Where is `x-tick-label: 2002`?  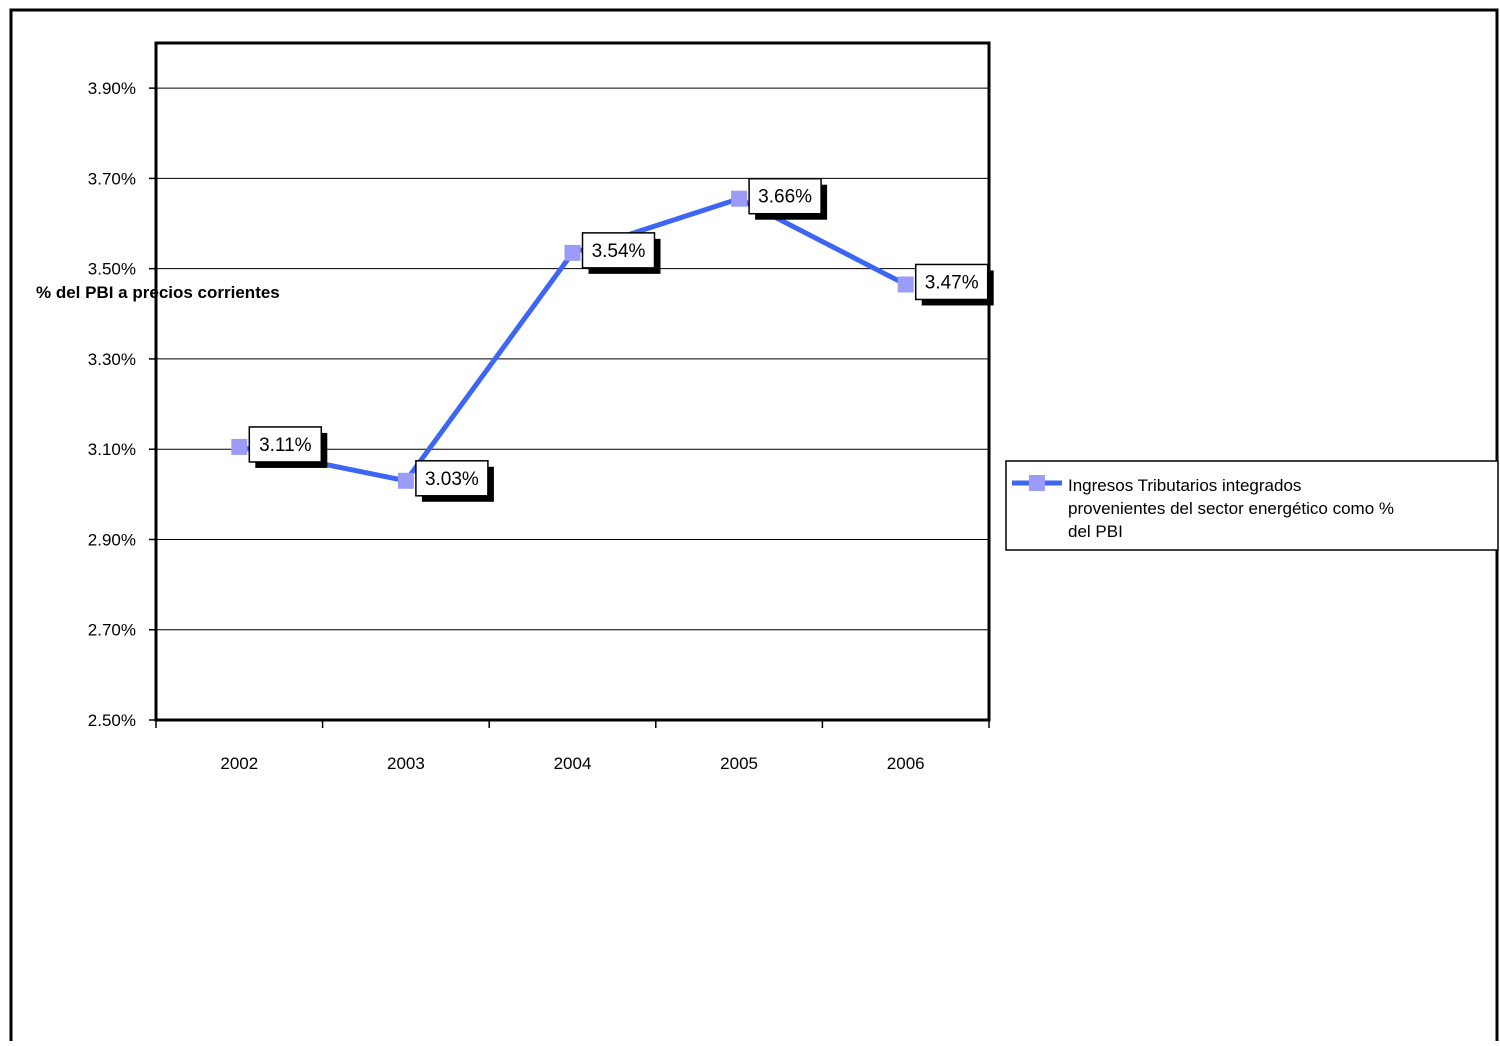 x-tick-label: 2002 is located at coordinates (239, 763).